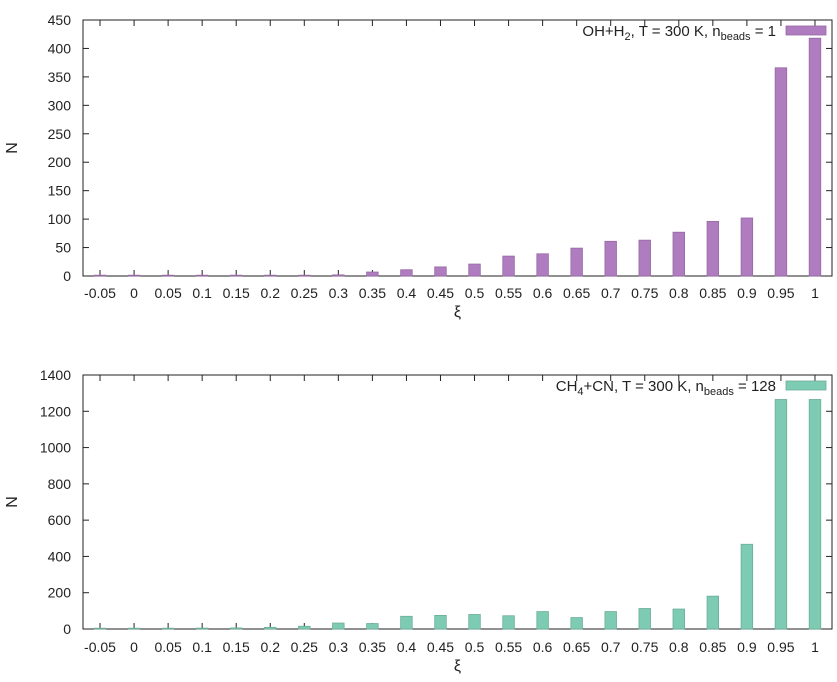 This screenshot has height=682, width=837. Describe the element at coordinates (628, 37) in the screenshot. I see `legend-subscript: 2` at that location.